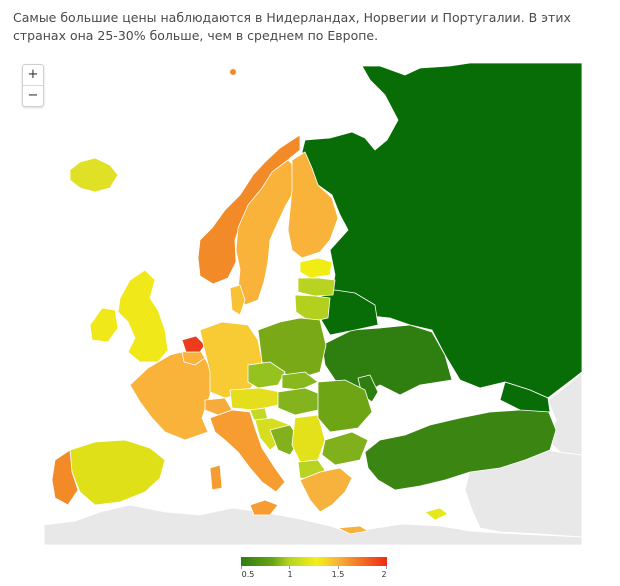 This screenshot has height=586, width=620. Describe the element at coordinates (237, 300) in the screenshot. I see `denmark-region` at that location.